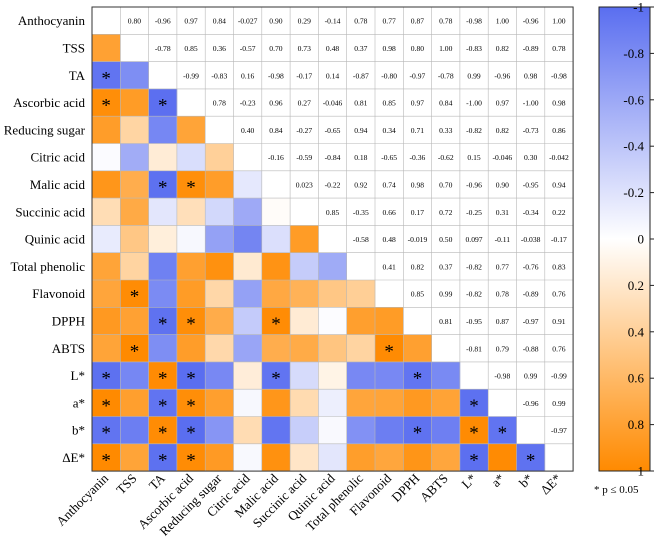  Describe the element at coordinates (389, 266) in the screenshot. I see `correlation-value: 0.41` at that location.